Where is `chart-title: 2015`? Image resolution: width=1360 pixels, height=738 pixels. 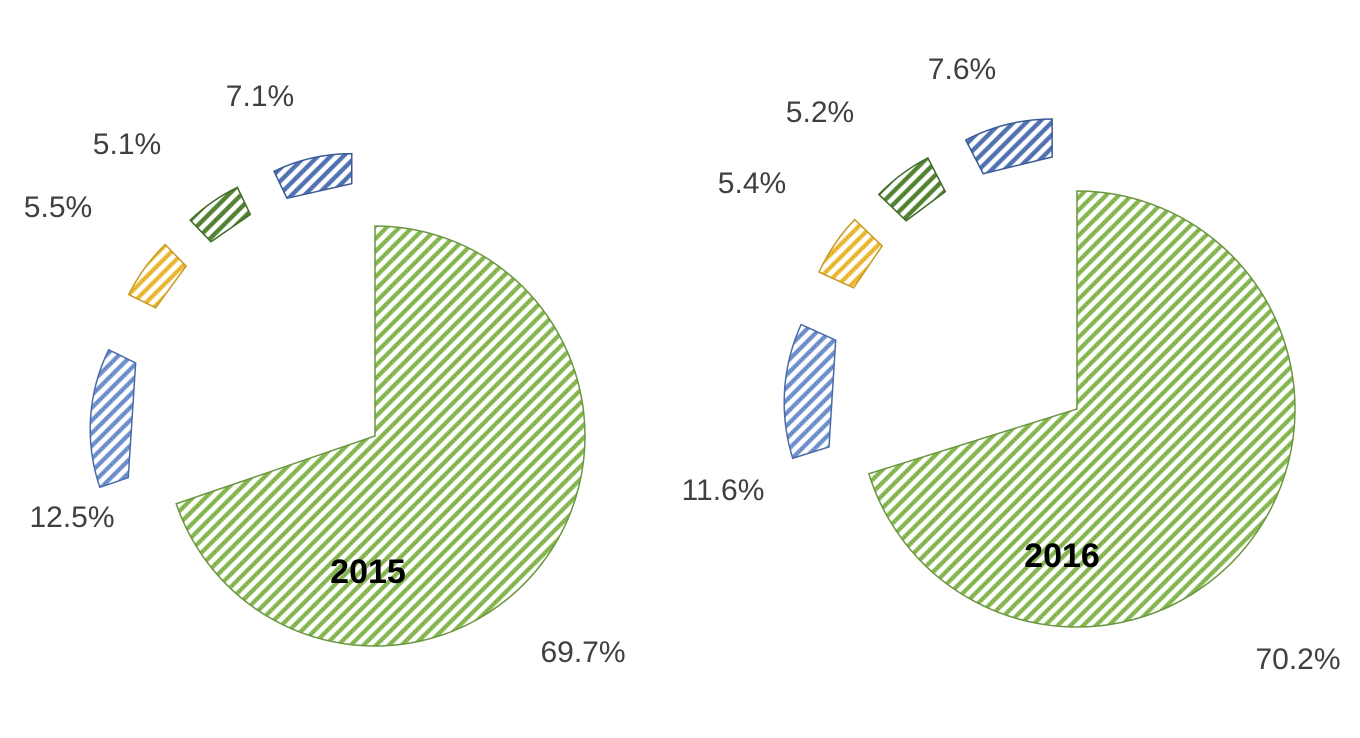
chart-title: 2015 is located at coordinates (368, 572).